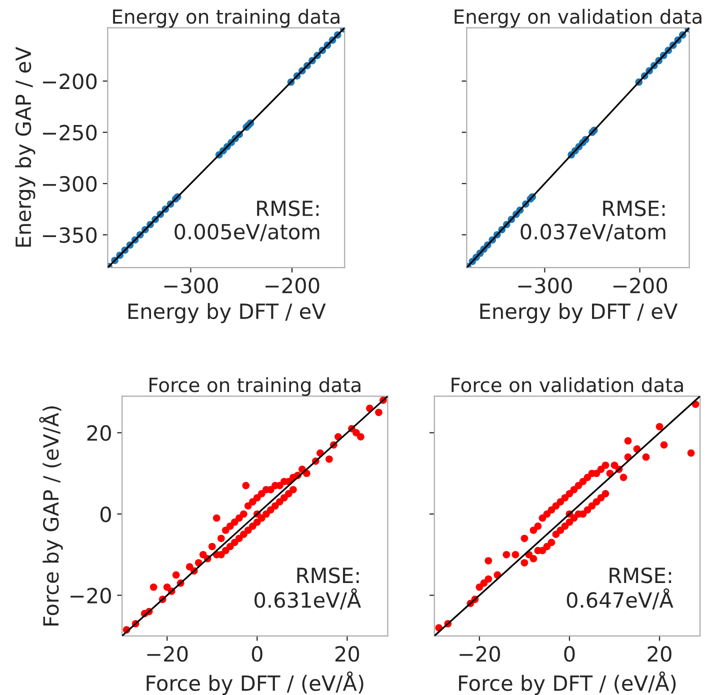  What do you see at coordinates (307, 588) in the screenshot?
I see `annotation: RMSE: 0.631eV/Å` at bounding box center [307, 588].